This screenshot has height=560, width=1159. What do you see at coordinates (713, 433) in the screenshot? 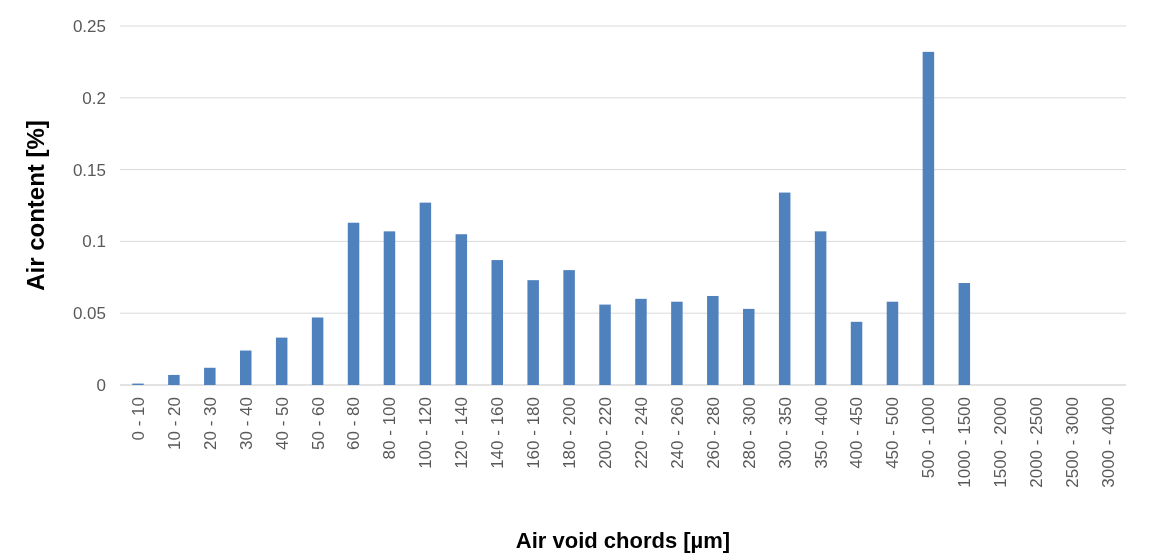
I see `x-tick-label: 260 - 280` at bounding box center [713, 433].